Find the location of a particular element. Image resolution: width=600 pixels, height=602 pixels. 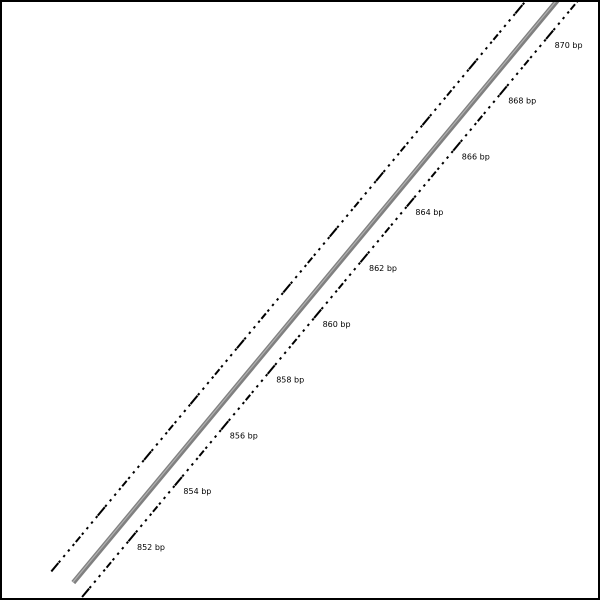

bp-label: 864 bp is located at coordinates (429, 212).